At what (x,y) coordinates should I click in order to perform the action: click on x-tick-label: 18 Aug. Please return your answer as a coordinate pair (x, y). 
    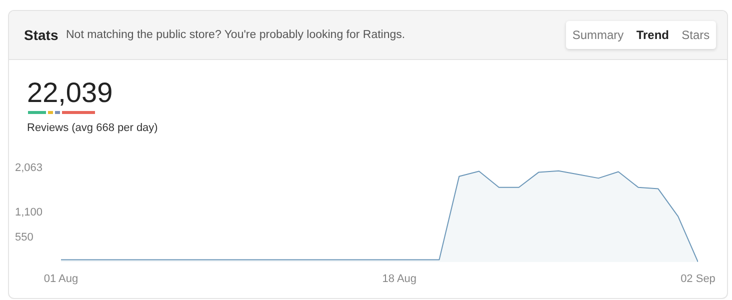
    Looking at the image, I should click on (399, 279).